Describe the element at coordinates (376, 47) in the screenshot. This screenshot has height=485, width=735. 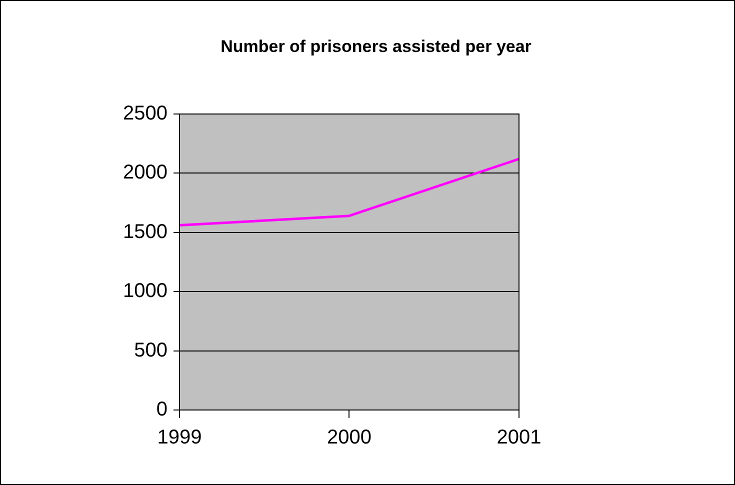
I see `chart-title: Number of prisoners assisted per year` at that location.